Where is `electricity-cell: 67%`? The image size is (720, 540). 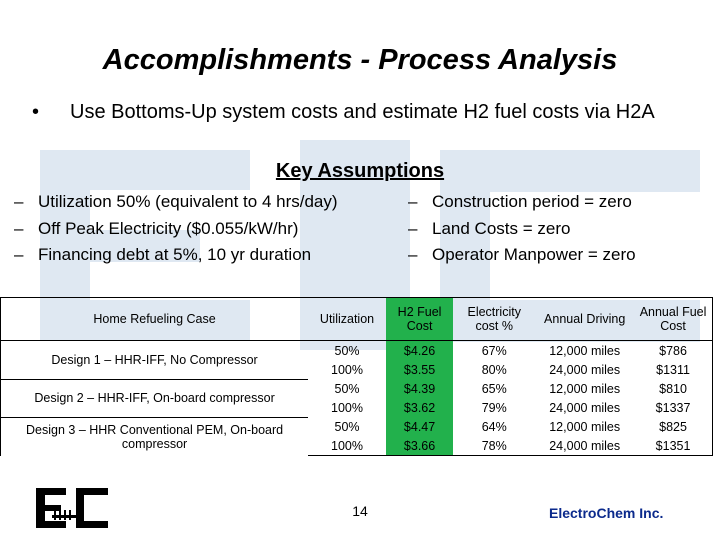
electricity-cell: 67% is located at coordinates (494, 350).